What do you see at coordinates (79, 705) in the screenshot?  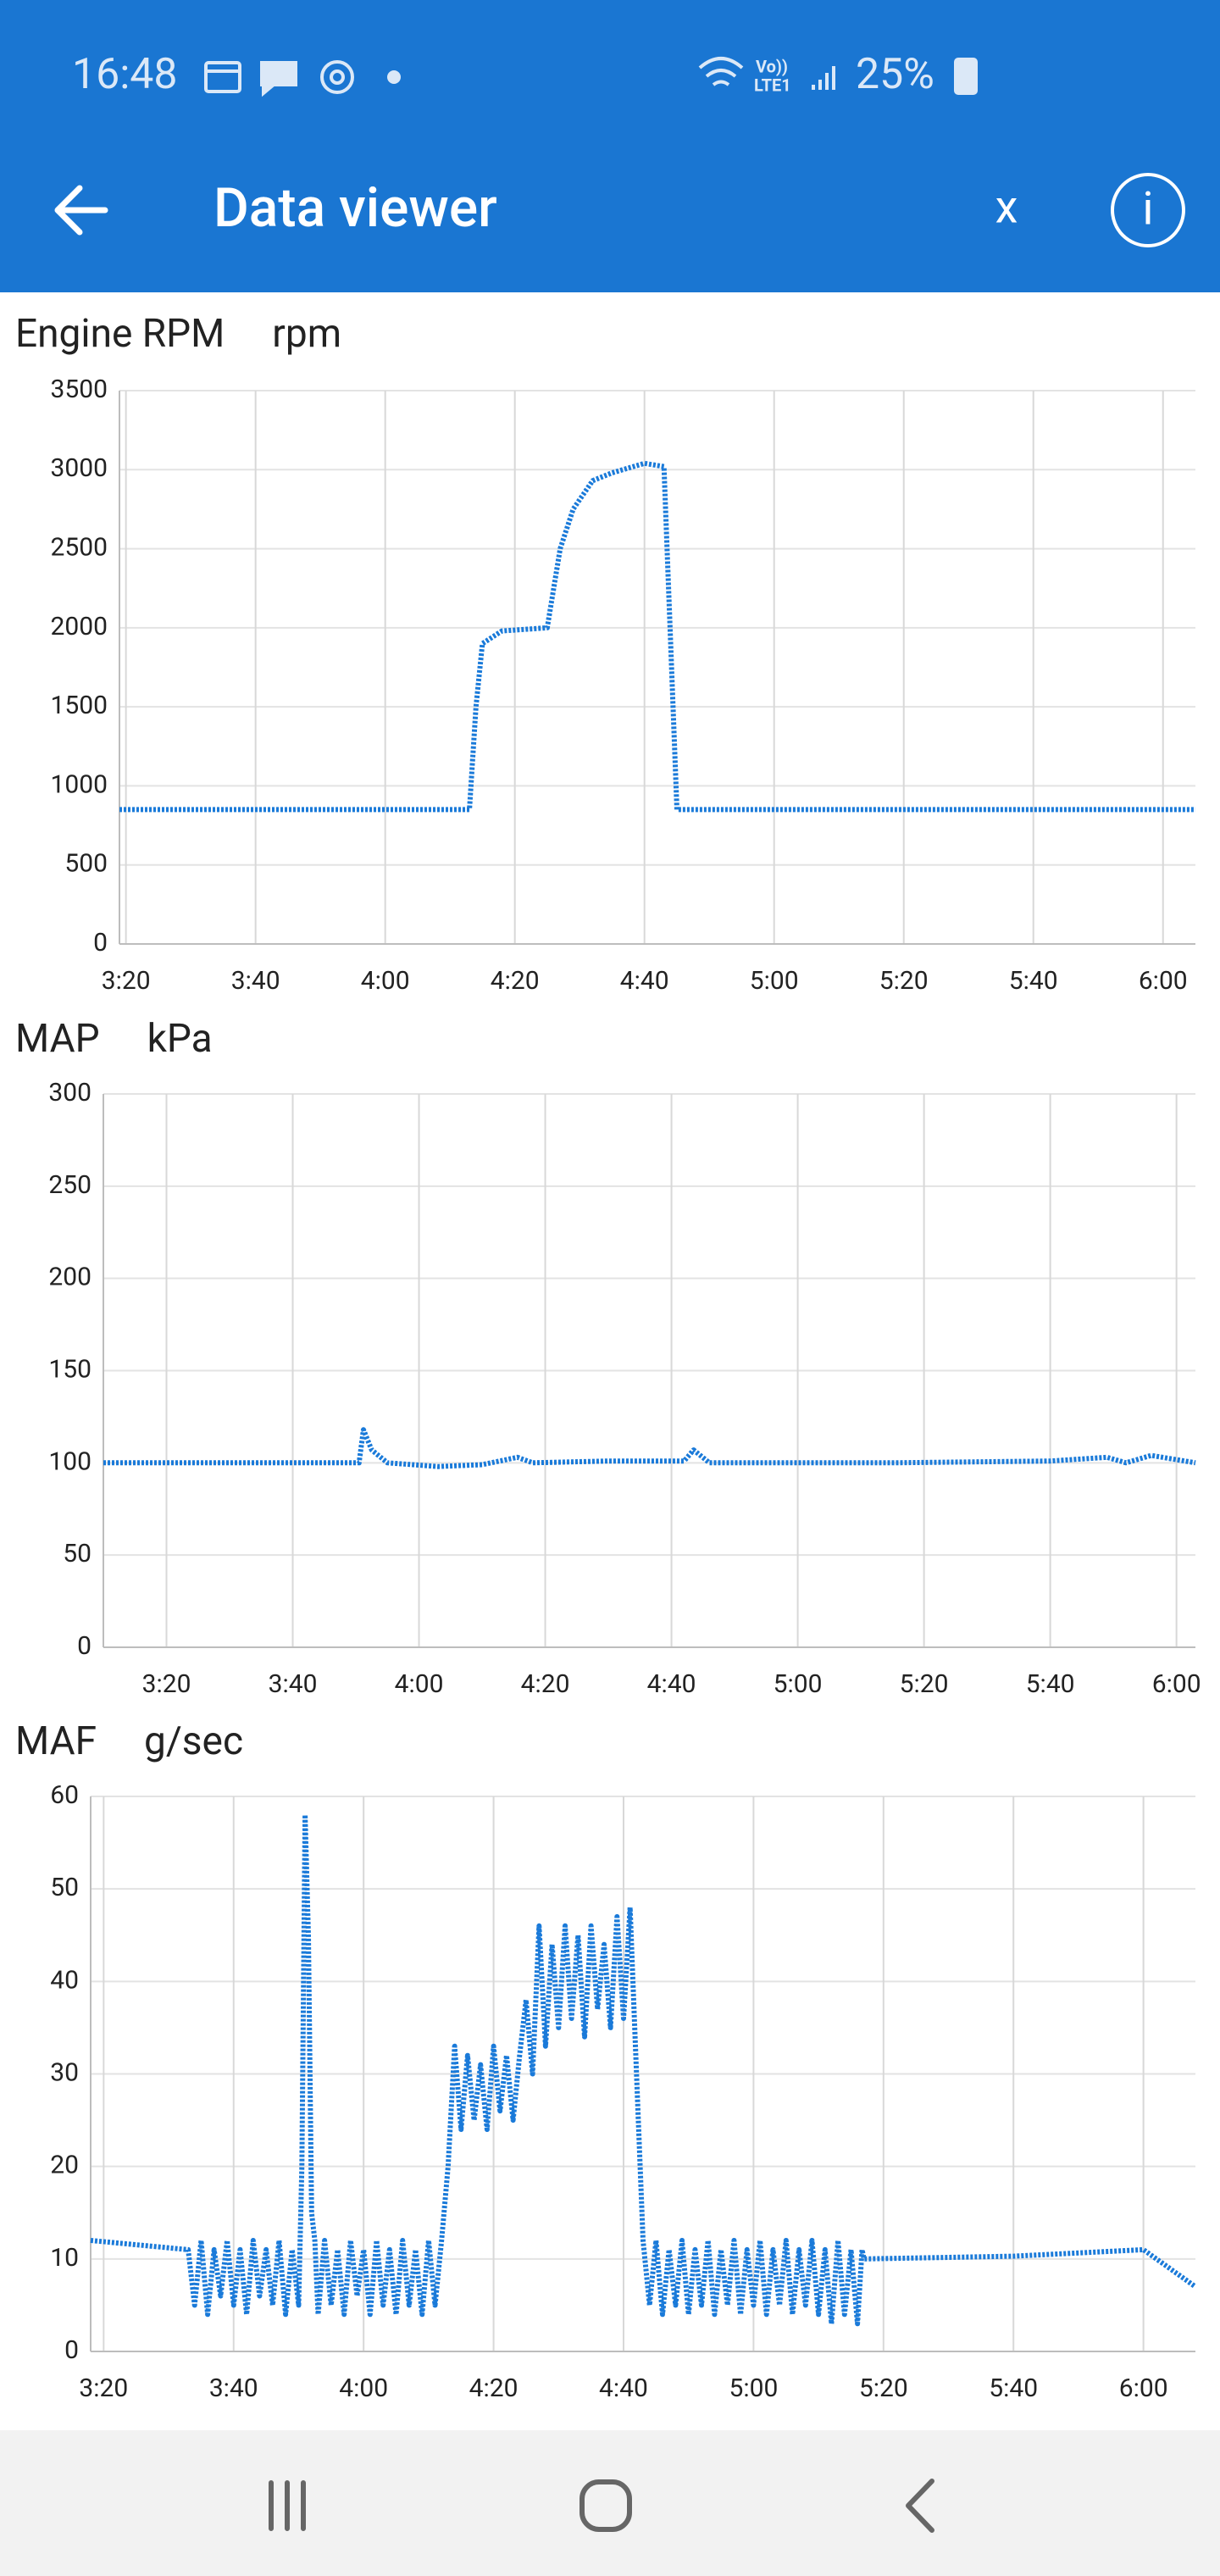 I see `y-tick-label: 1500` at bounding box center [79, 705].